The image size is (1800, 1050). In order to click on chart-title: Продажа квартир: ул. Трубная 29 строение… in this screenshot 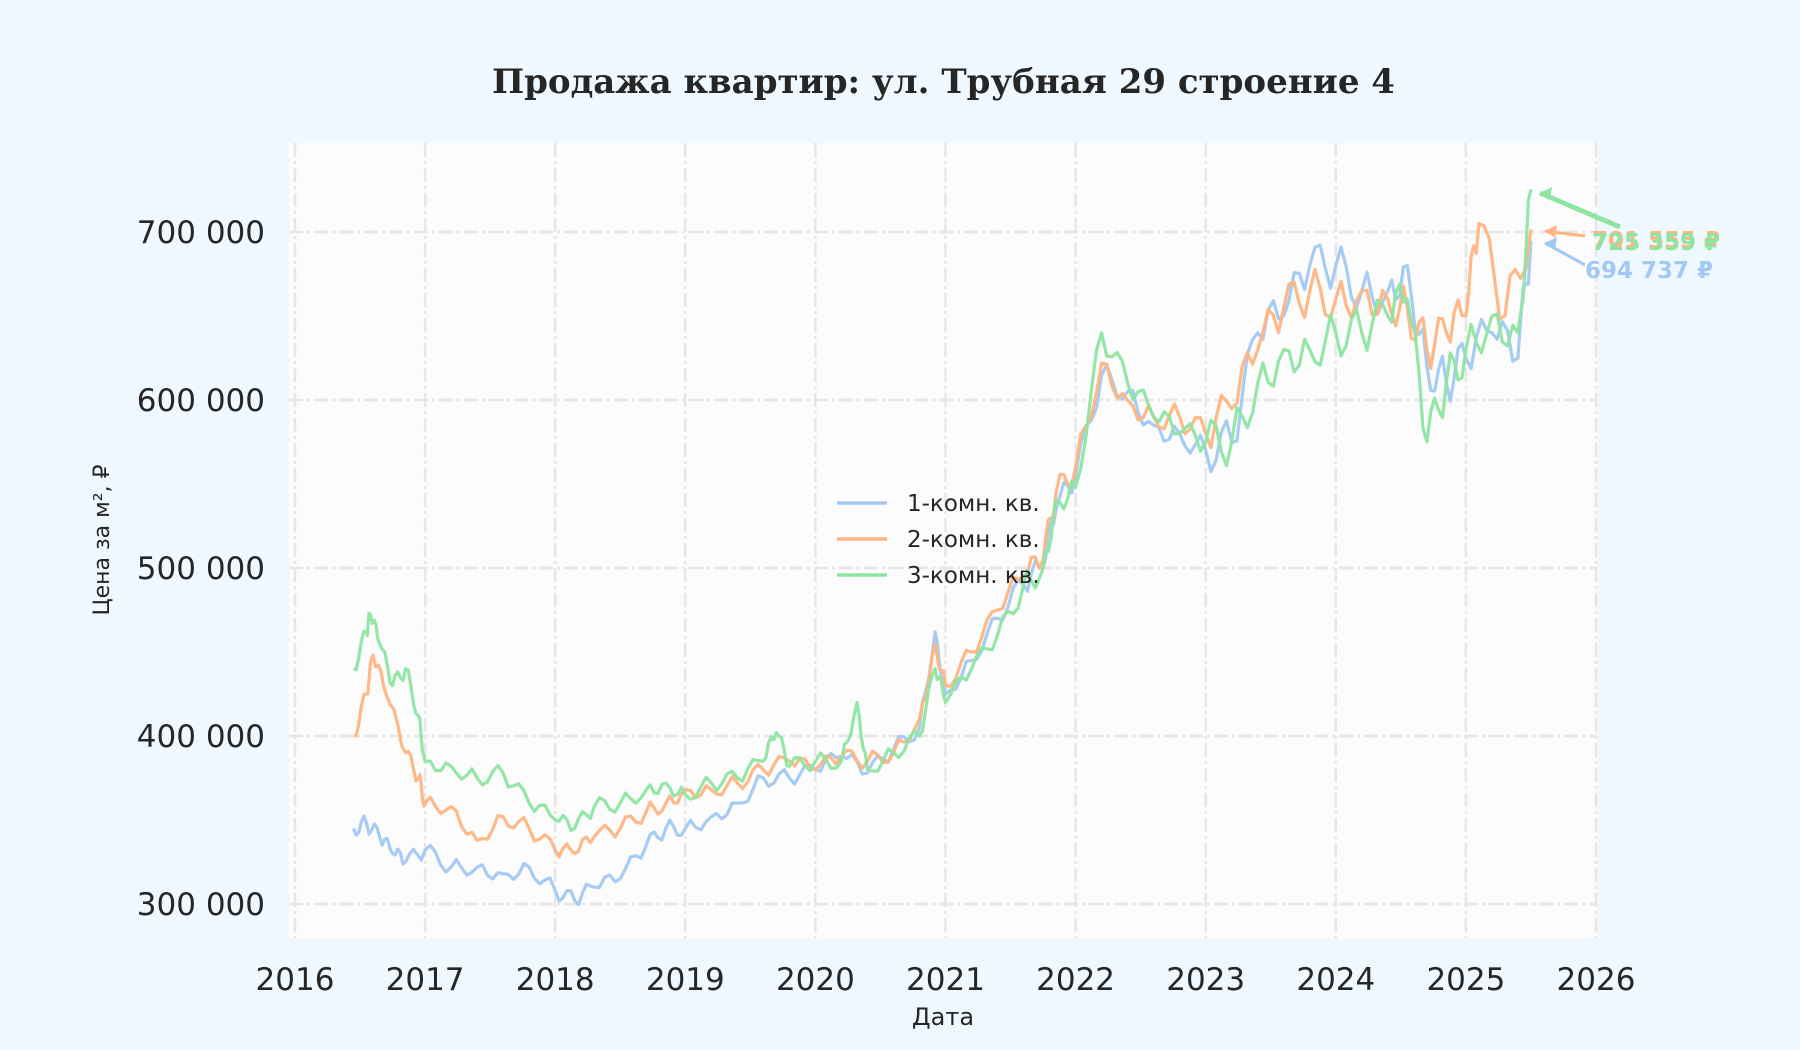, I will do `click(943, 82)`.